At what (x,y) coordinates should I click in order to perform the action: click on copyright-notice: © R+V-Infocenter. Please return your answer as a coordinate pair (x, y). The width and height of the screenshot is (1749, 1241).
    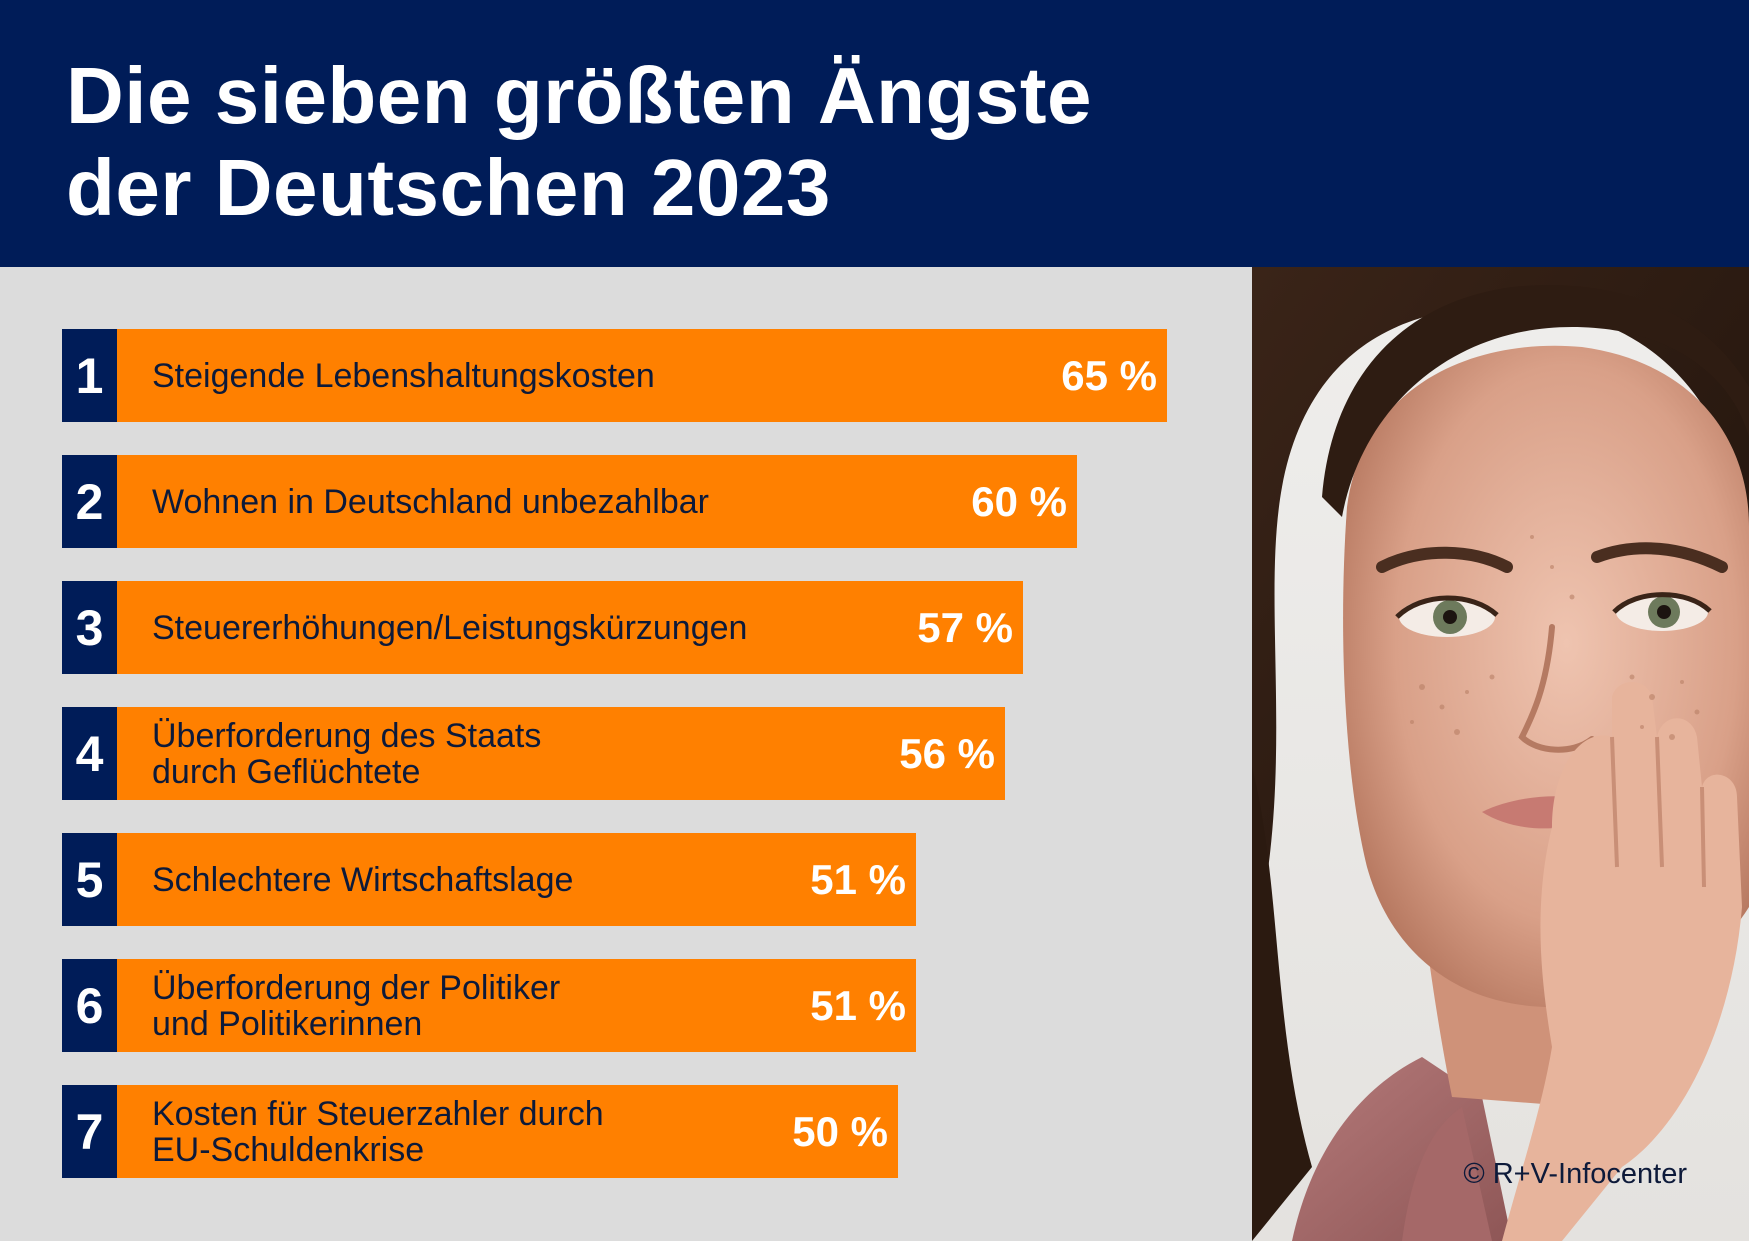
    Looking at the image, I should click on (1575, 1174).